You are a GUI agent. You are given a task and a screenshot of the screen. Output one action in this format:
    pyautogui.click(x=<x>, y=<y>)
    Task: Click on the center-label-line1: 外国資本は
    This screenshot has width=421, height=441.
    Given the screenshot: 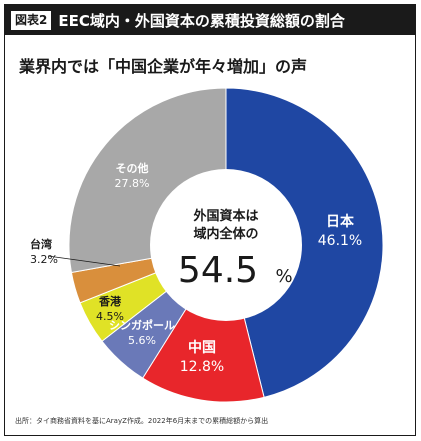 What is the action you would take?
    pyautogui.click(x=225, y=216)
    